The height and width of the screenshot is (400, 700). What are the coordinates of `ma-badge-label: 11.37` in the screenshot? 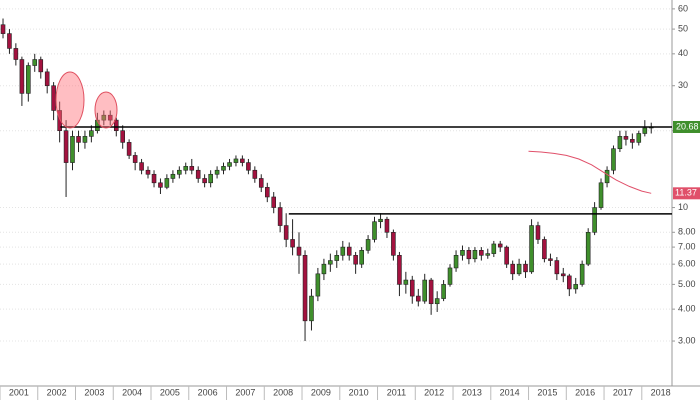 It's located at (686, 193).